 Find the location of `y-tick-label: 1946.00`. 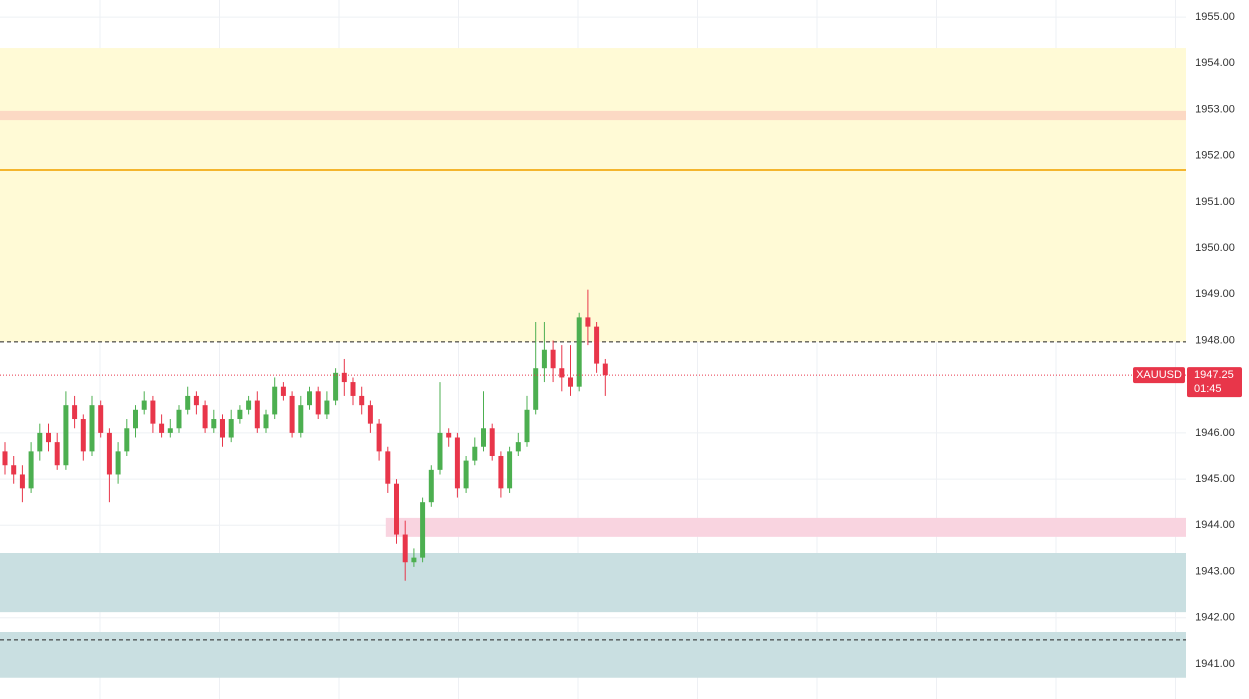

y-tick-label: 1946.00 is located at coordinates (1215, 433).